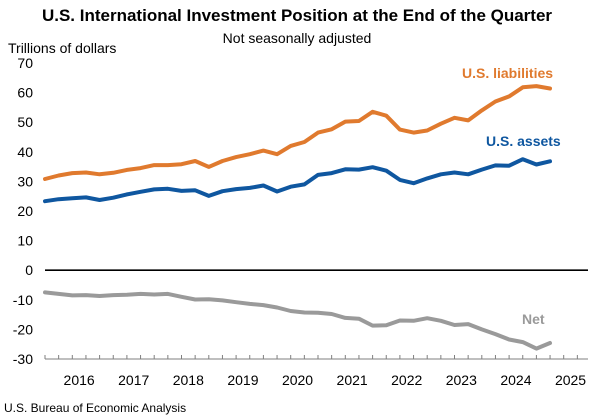  Describe the element at coordinates (25, 211) in the screenshot. I see `y-tick-label: 20` at that location.